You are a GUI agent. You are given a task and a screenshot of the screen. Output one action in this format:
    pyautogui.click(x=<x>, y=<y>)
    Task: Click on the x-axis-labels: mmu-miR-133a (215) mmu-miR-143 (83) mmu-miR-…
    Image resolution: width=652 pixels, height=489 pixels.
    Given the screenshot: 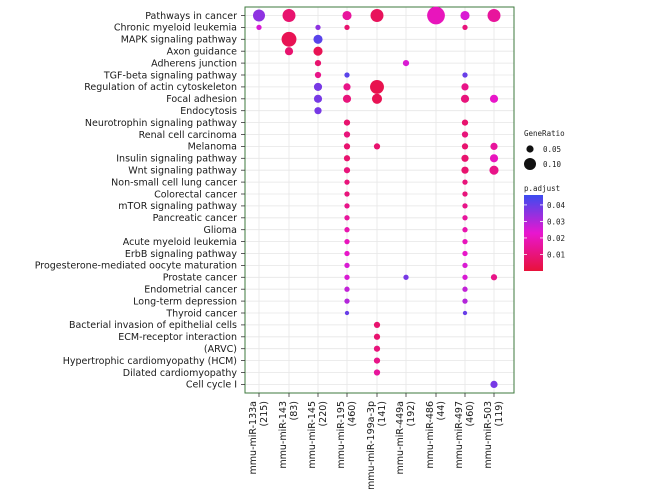 What is the action you would take?
    pyautogui.click(x=376, y=441)
    